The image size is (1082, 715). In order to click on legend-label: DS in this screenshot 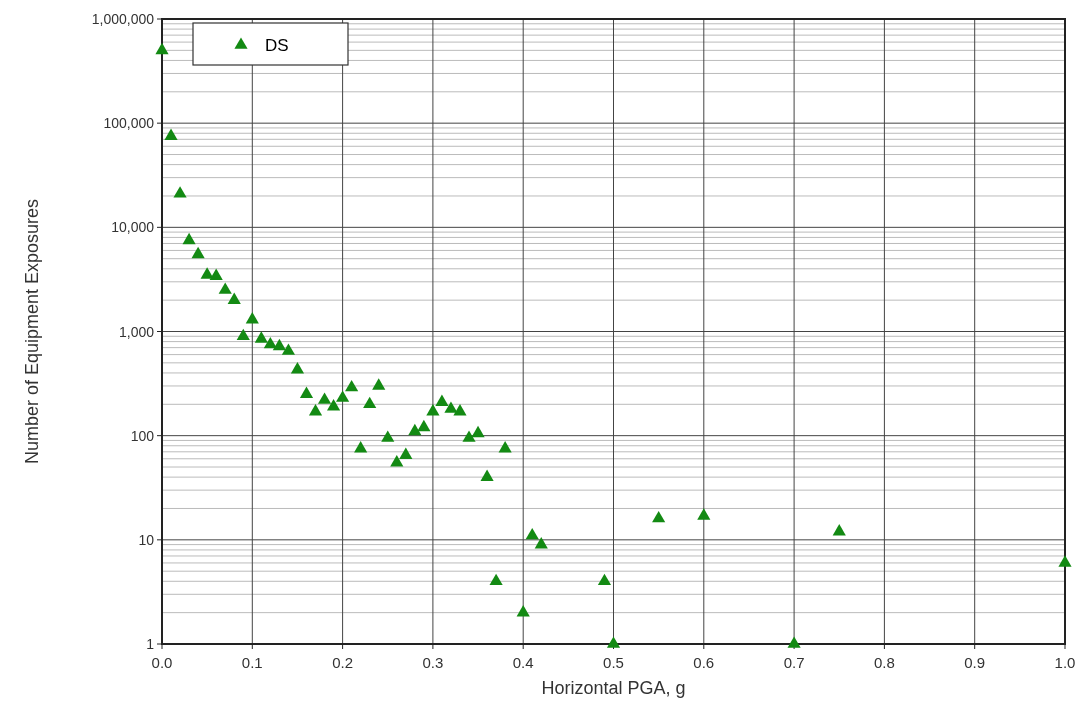, I will do `click(277, 45)`.